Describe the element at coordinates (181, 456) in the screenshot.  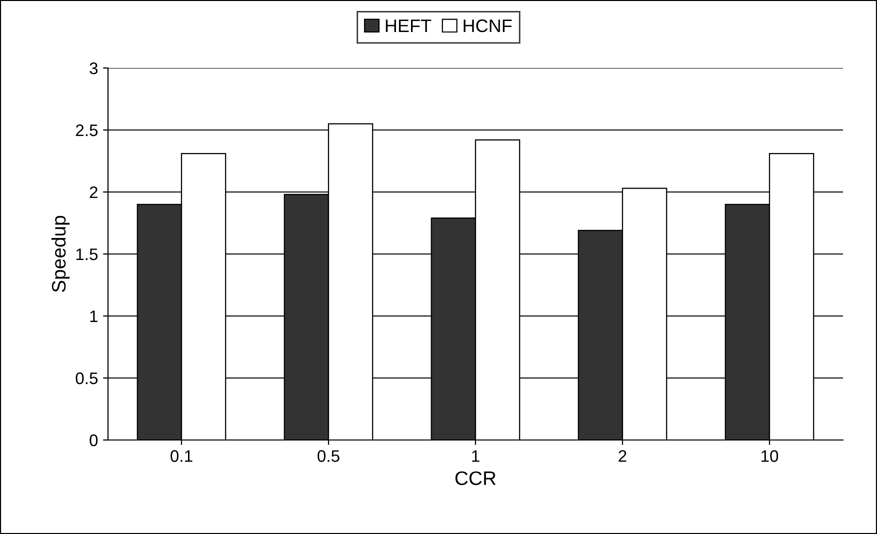
I see `x-tick-label: 0.1` at that location.